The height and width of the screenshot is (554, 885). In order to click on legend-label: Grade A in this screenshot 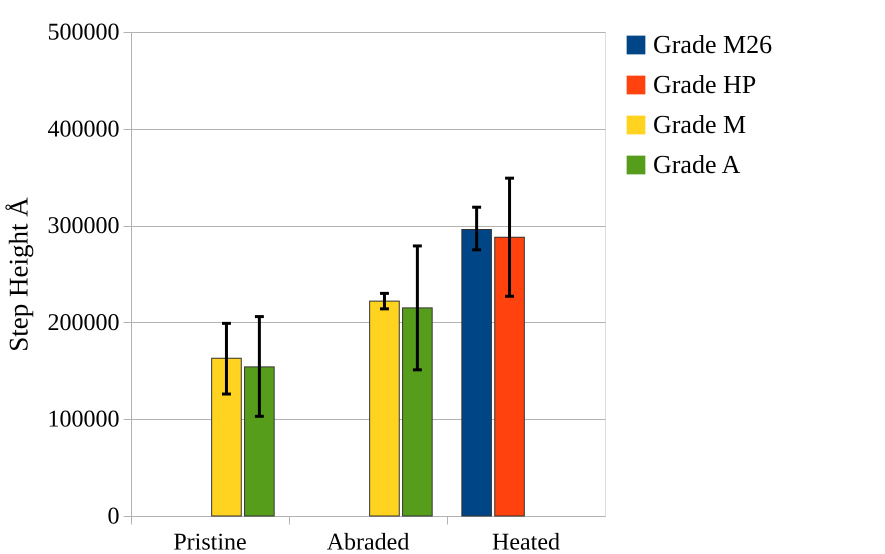, I will do `click(697, 164)`.